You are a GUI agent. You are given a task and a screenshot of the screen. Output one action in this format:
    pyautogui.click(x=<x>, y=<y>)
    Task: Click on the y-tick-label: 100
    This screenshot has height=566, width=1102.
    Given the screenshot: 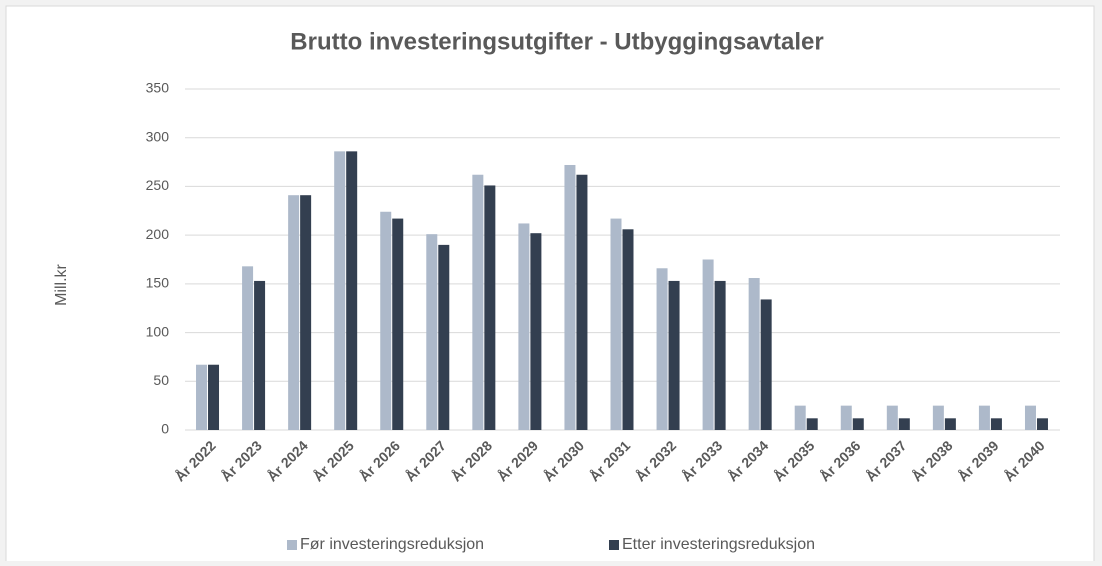 What is the action you would take?
    pyautogui.click(x=158, y=331)
    